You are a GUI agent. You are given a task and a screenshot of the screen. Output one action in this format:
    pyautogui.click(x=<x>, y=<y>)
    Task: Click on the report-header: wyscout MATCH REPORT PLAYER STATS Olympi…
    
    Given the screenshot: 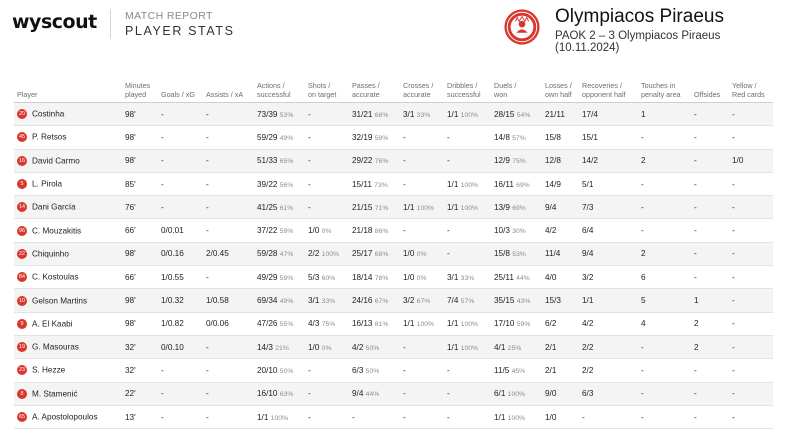 What is the action you would take?
    pyautogui.click(x=392, y=31)
    